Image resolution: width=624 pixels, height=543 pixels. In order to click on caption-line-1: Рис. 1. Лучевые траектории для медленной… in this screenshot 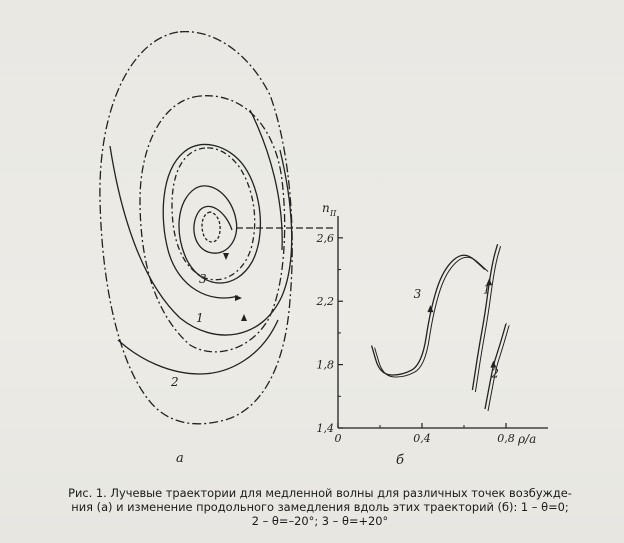, I will do `click(320, 493)`.